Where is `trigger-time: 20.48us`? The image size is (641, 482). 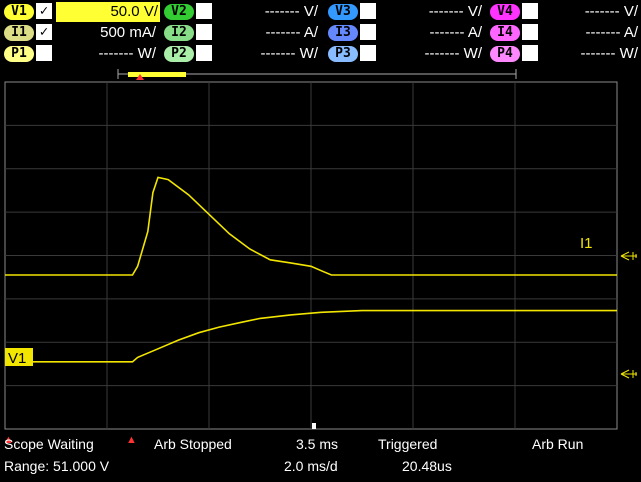
trigger-time: 20.48us is located at coordinates (427, 466).